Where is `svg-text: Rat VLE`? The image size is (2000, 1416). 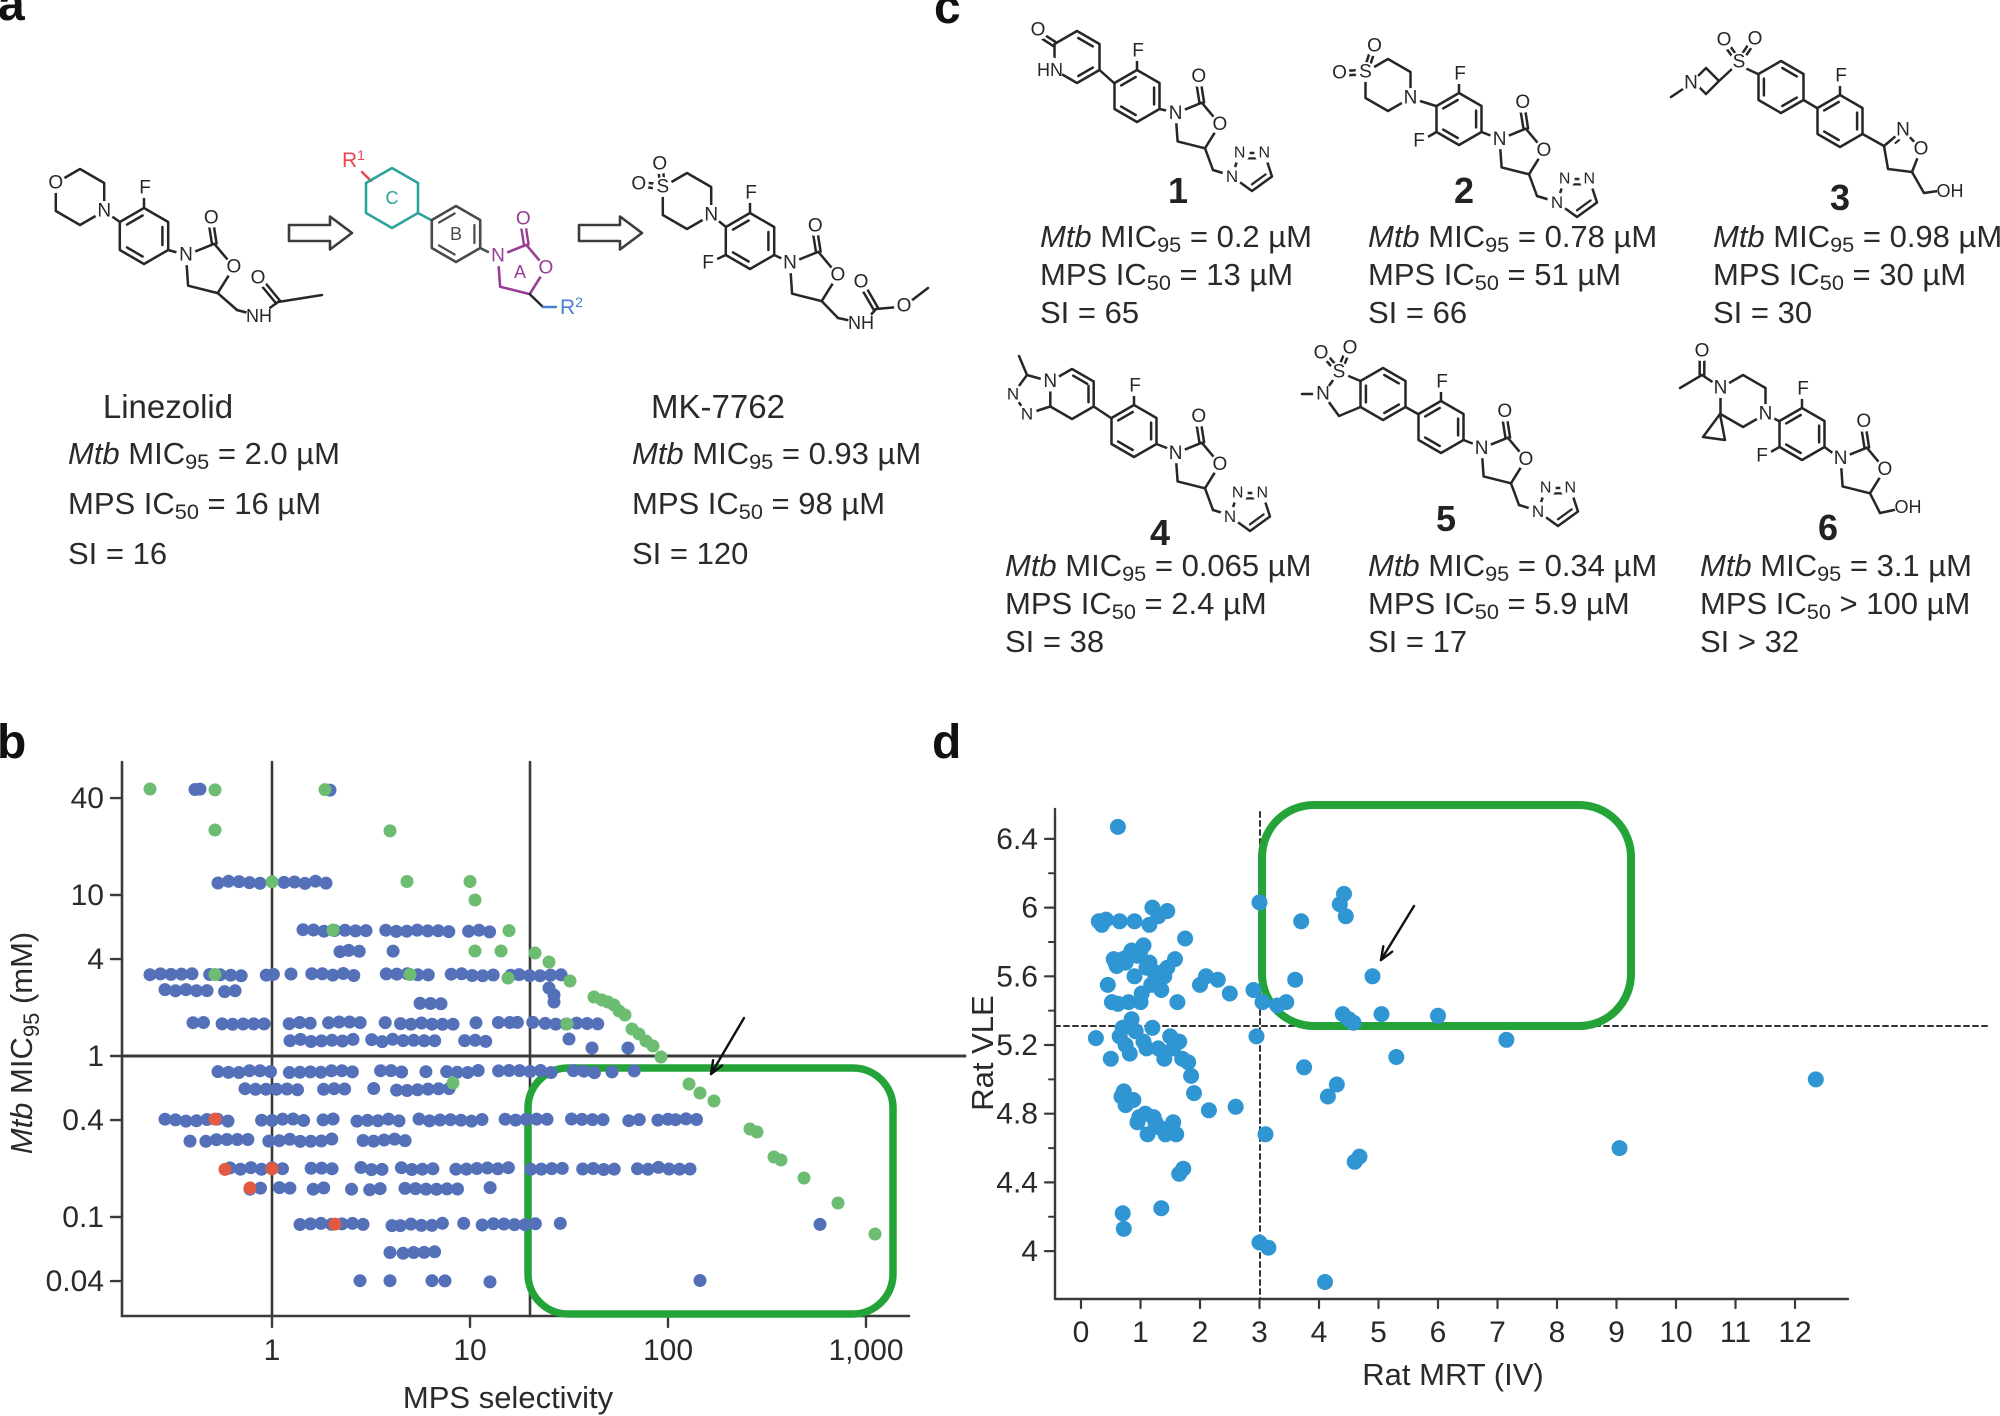
svg-text: Rat VLE is located at coordinates (982, 1052).